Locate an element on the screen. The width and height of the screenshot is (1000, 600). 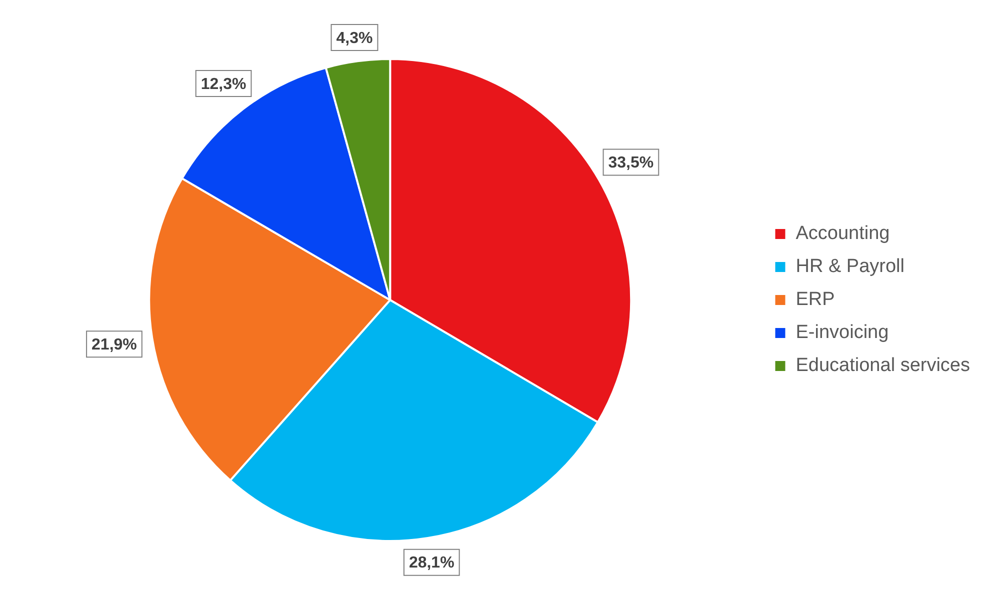
legend-label: ERP is located at coordinates (815, 299).